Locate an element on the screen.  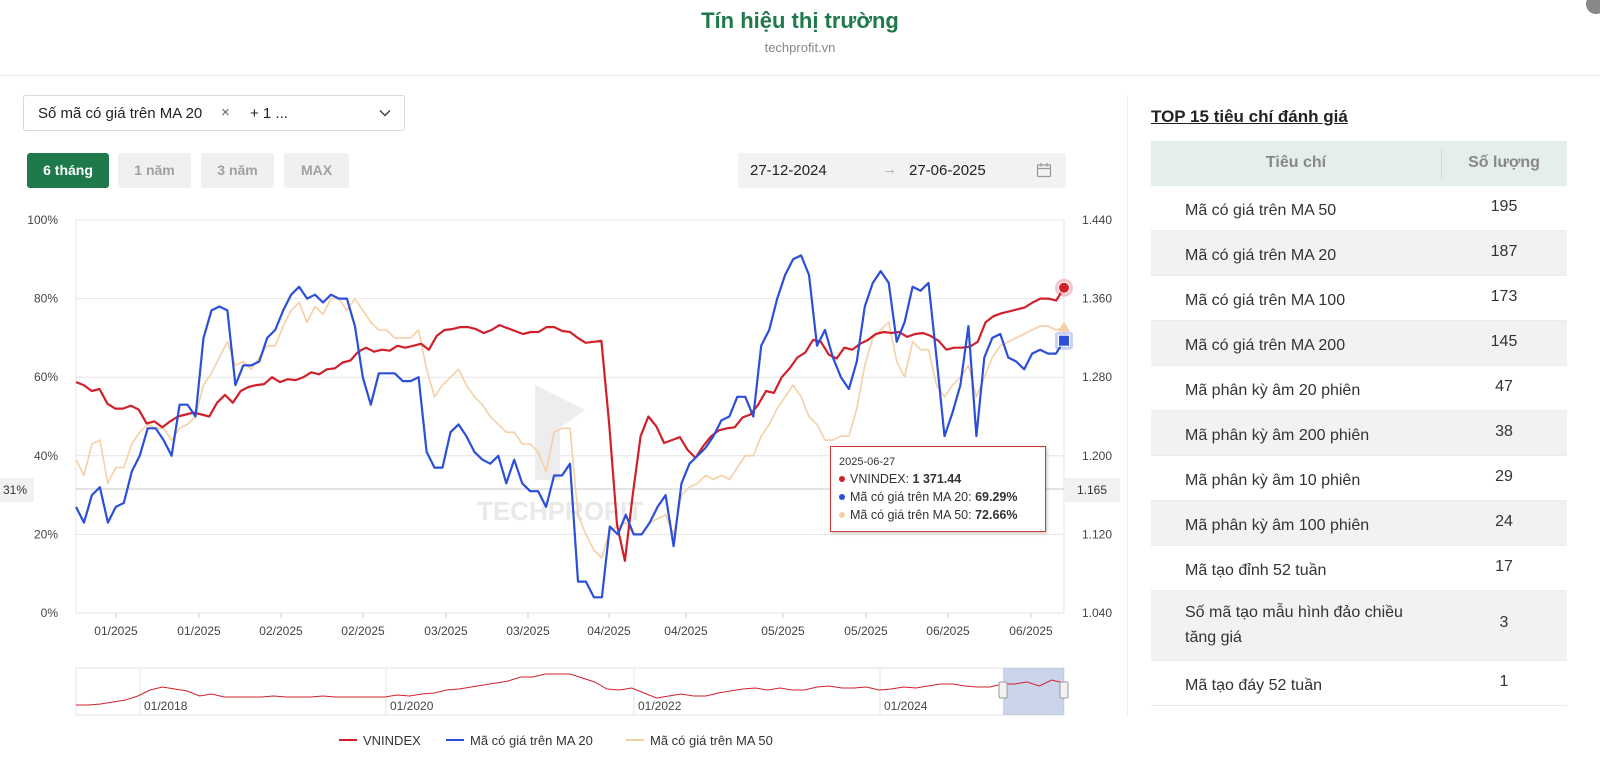
right-tick-label: 1.040 is located at coordinates (1097, 613).